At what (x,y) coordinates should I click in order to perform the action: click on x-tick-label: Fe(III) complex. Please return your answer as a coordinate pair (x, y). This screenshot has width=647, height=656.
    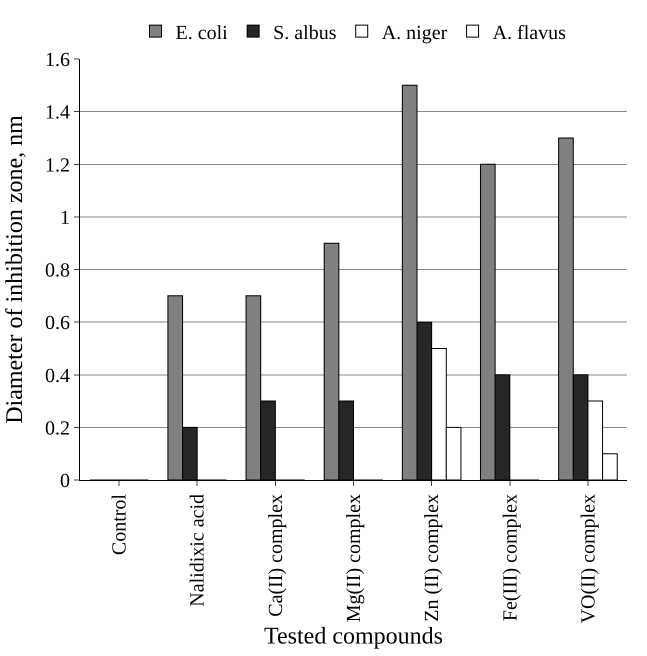
    Looking at the image, I should click on (510, 558).